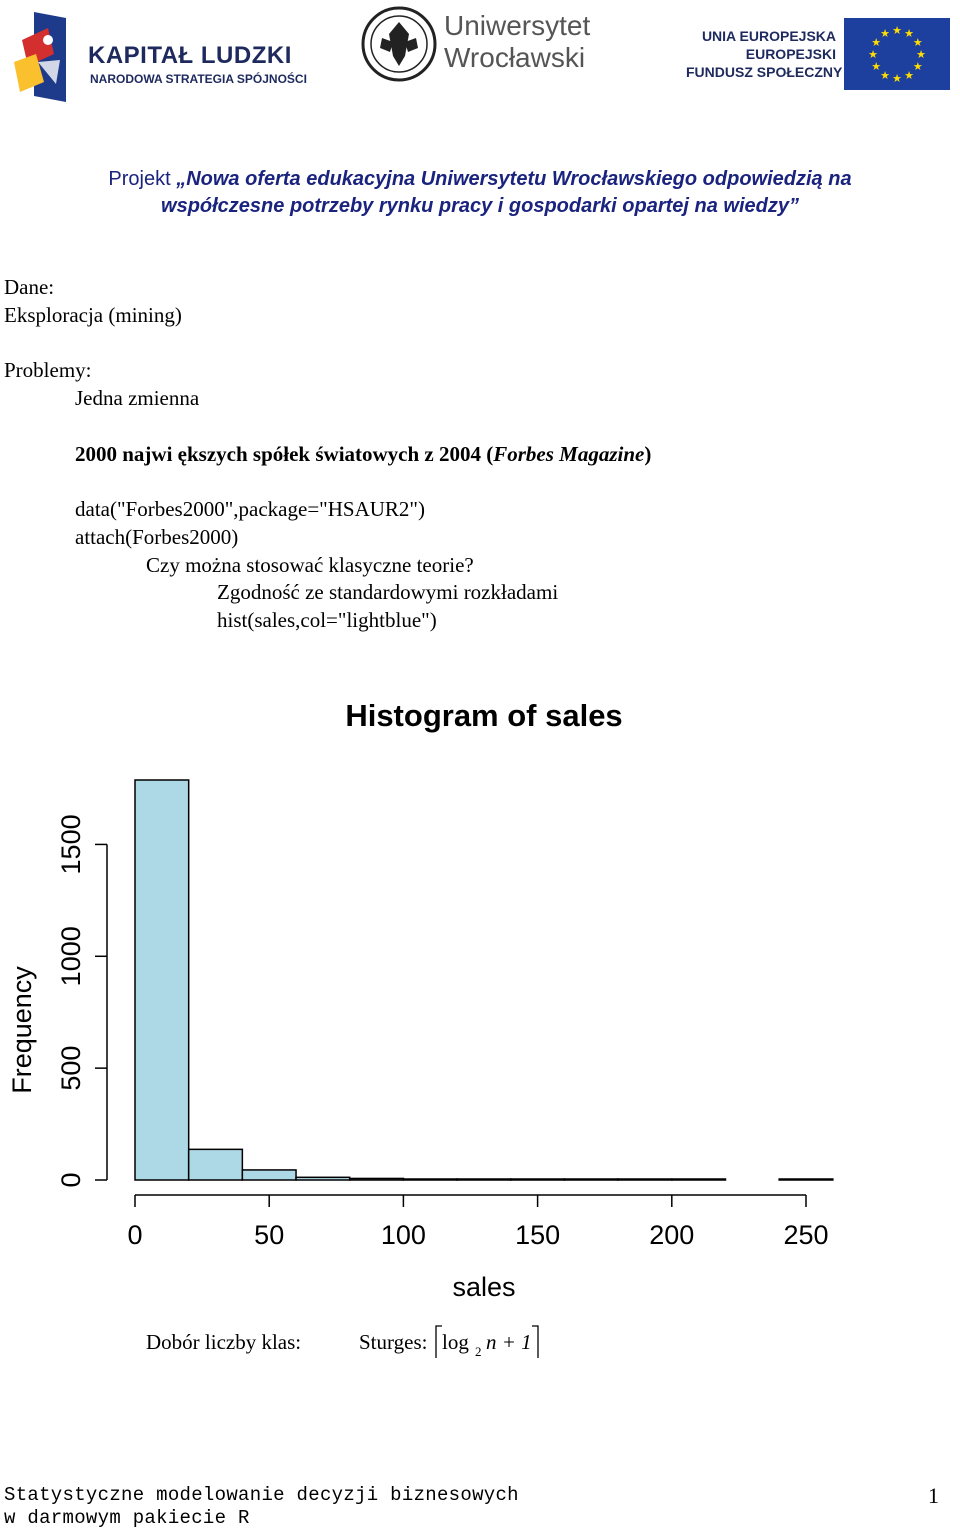 This screenshot has height=1529, width=960. I want to click on university-logo: Uniwersytet Wrocławski, so click(478, 44).